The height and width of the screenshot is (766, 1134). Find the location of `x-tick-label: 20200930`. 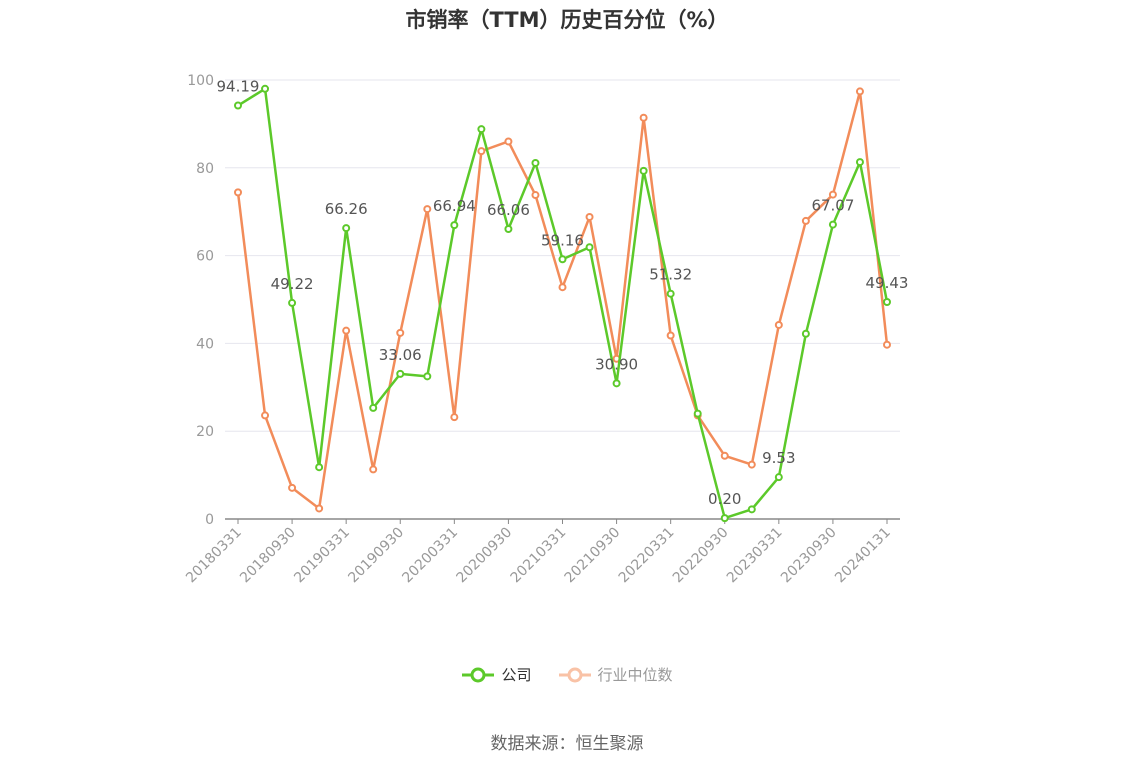

x-tick-label: 20200930 is located at coordinates (485, 556).